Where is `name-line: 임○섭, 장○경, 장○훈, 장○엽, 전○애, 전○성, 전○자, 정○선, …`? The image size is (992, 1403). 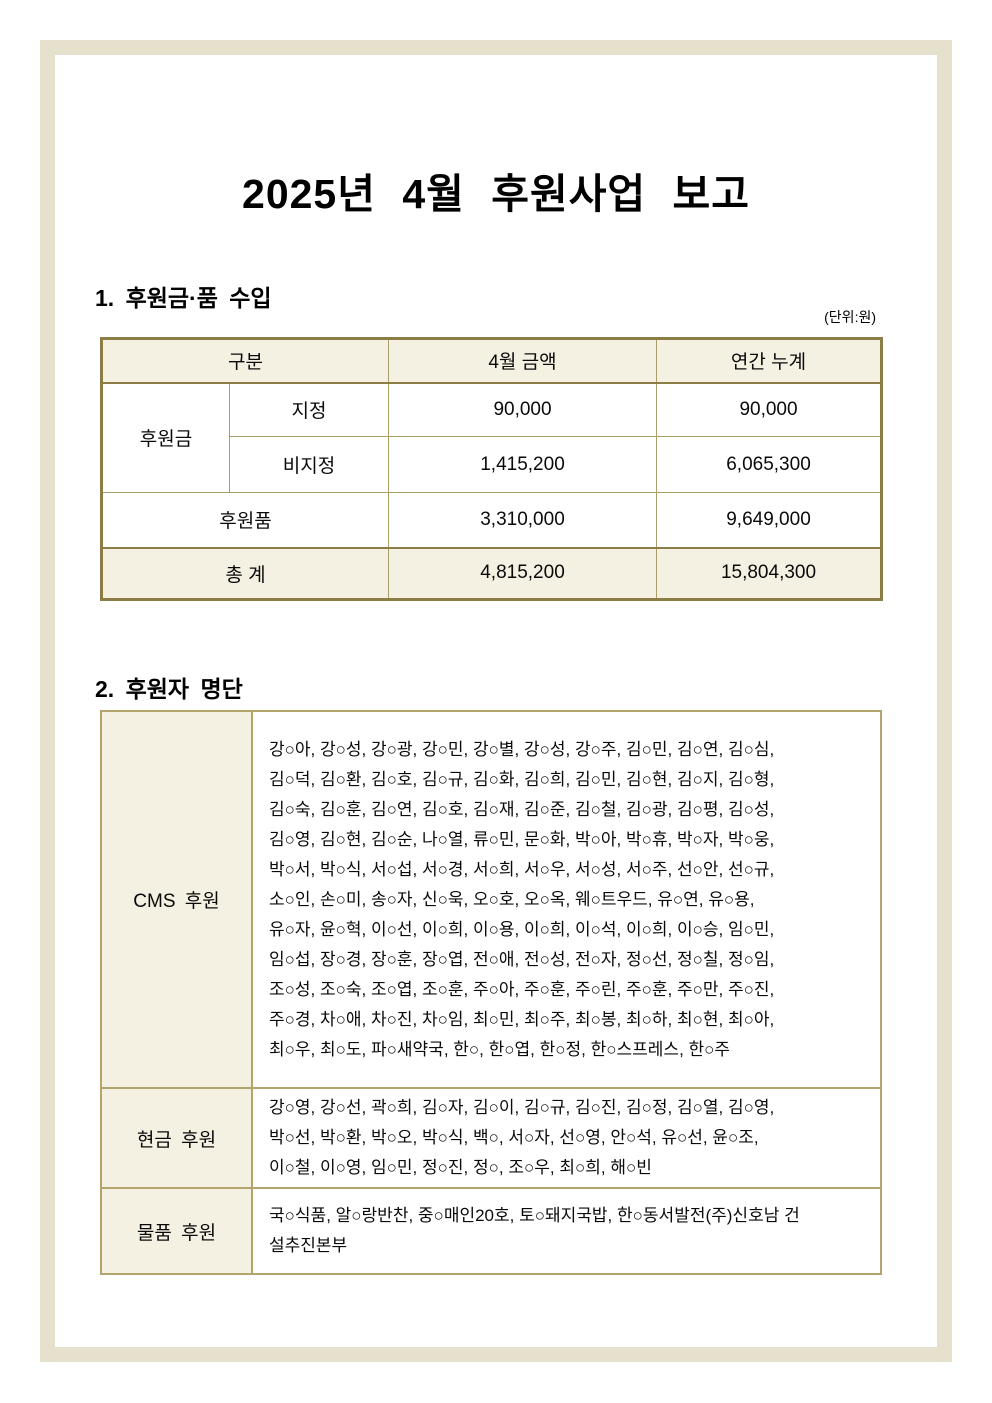 name-line: 임○섭, 장○경, 장○훈, 장○엽, 전○애, 전○성, 전○자, 정○선, … is located at coordinates (522, 959).